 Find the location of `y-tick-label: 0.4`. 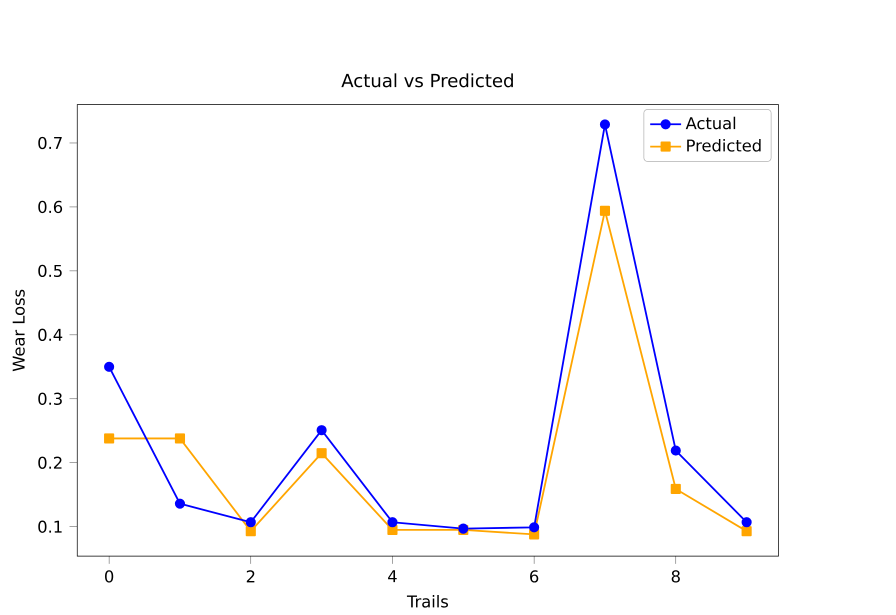

y-tick-label: 0.4 is located at coordinates (50, 334).